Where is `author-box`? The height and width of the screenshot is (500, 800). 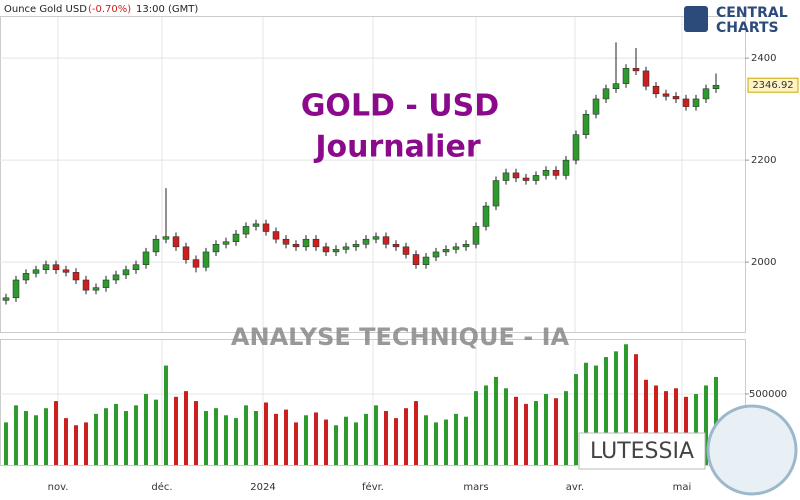 author-box is located at coordinates (642, 451).